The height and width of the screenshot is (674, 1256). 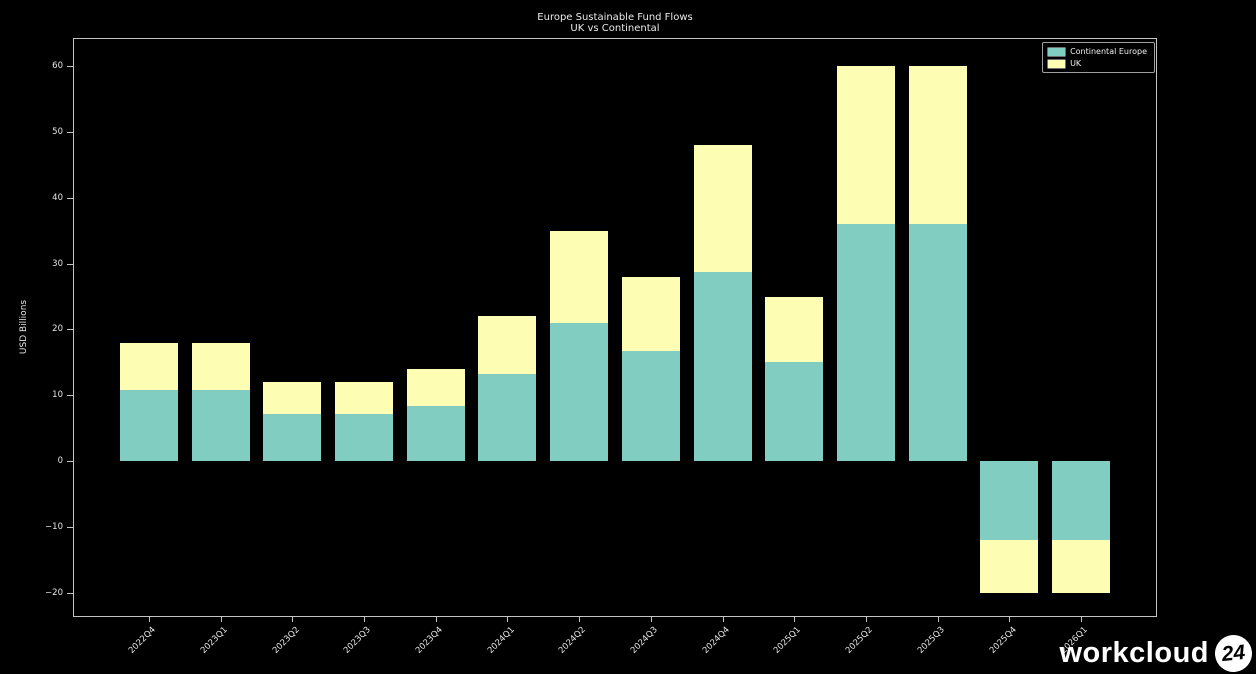 What do you see at coordinates (722, 366) in the screenshot?
I see `bar-segment-continental-europe-2024Q4` at bounding box center [722, 366].